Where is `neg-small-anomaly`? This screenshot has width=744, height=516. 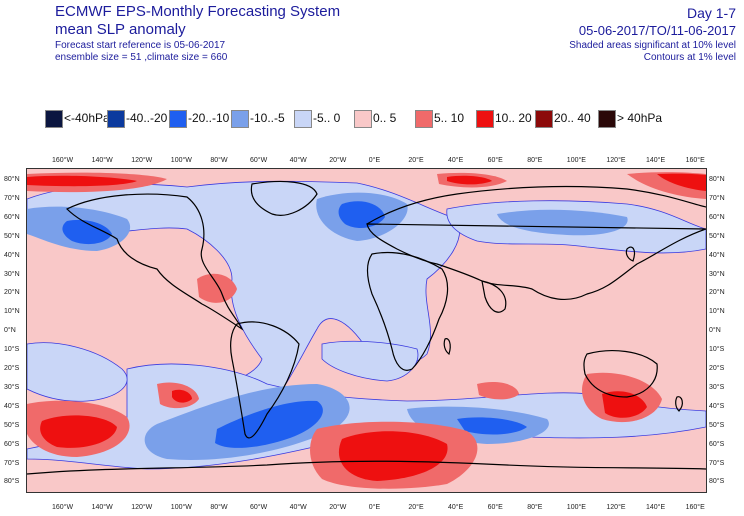 neg-small-anomaly is located at coordinates (77, 372).